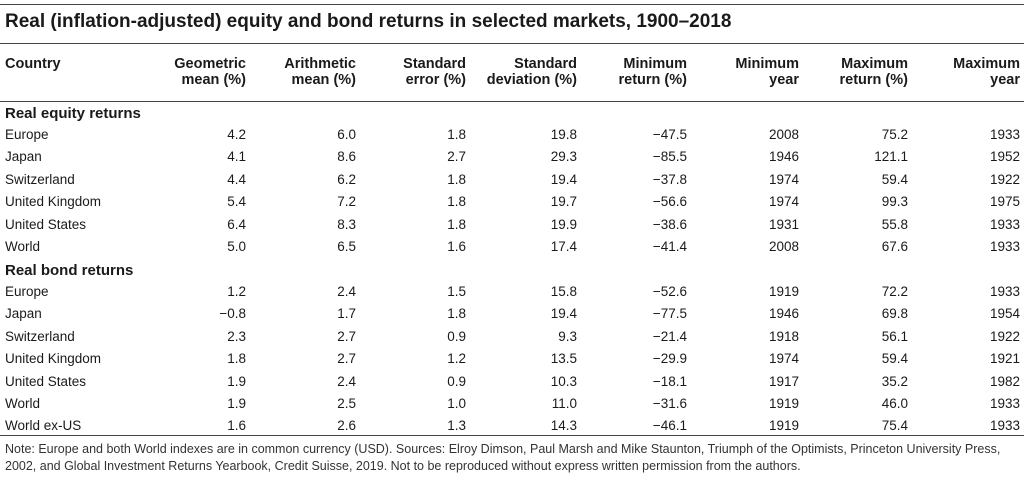 This screenshot has height=487, width=1024. What do you see at coordinates (567, 336) in the screenshot?
I see `table-cell: 9.3` at bounding box center [567, 336].